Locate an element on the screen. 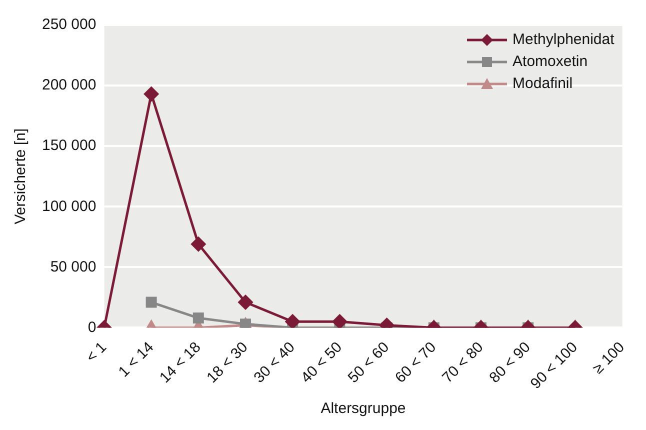 Image resolution: width=646 pixels, height=430 pixels. x-tick-label: 30 < 40 is located at coordinates (274, 362).